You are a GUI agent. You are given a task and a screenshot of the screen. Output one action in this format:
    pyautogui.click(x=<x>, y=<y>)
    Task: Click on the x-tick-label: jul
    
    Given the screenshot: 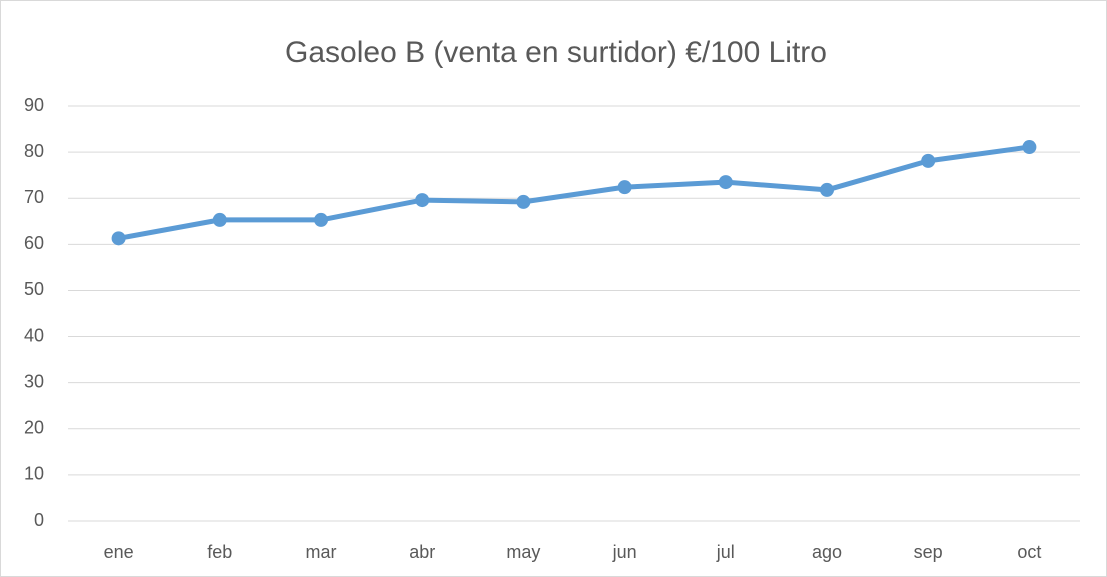 What is the action you would take?
    pyautogui.click(x=725, y=552)
    